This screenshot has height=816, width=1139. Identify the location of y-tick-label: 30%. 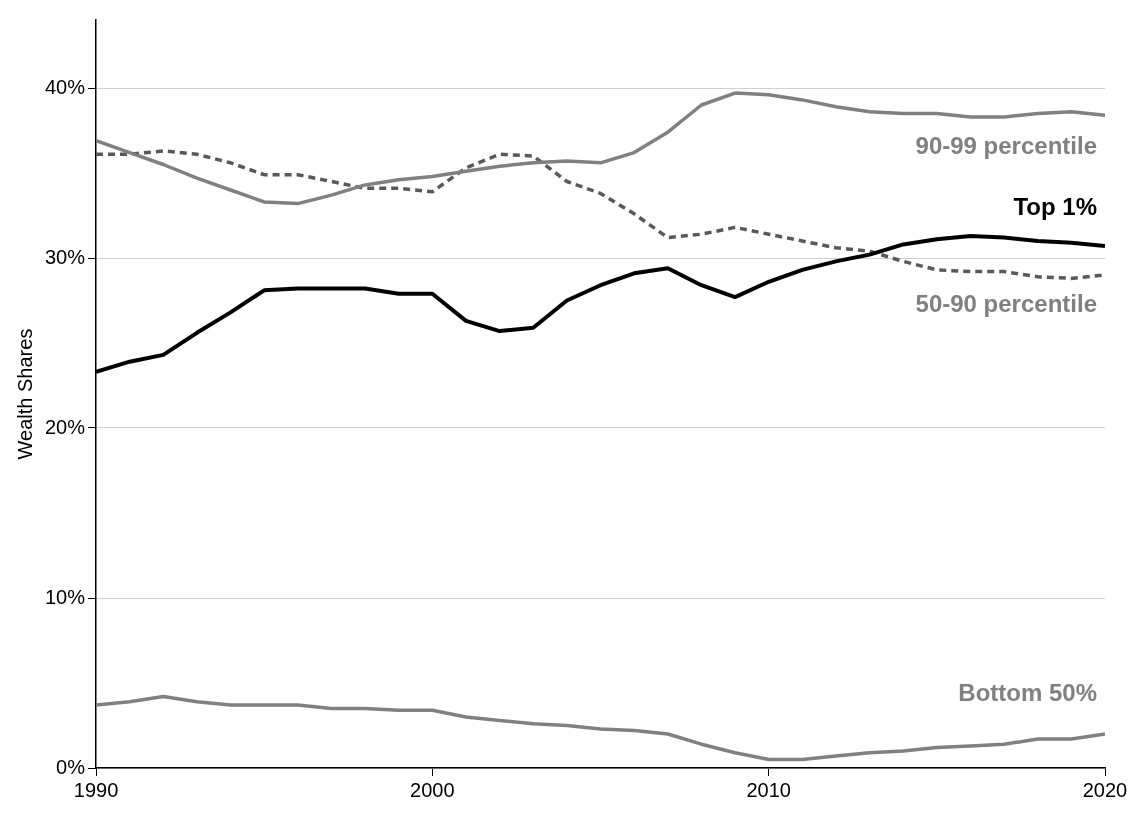
(65, 256).